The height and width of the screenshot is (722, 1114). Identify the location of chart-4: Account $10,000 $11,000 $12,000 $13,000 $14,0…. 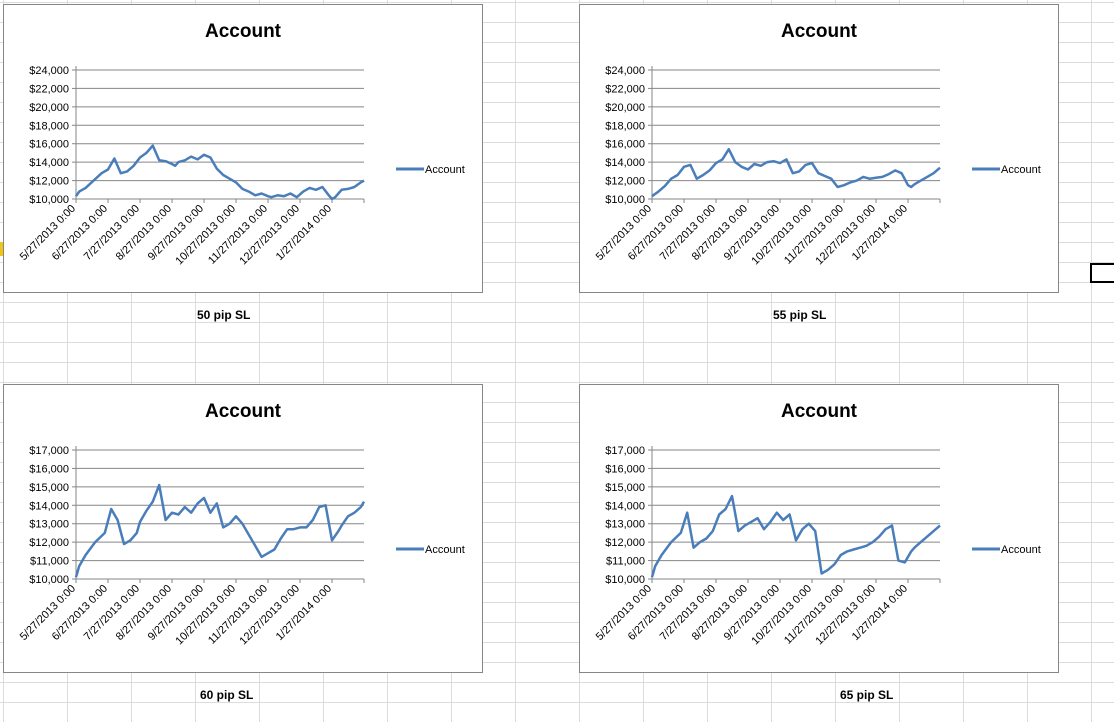
(817, 524).